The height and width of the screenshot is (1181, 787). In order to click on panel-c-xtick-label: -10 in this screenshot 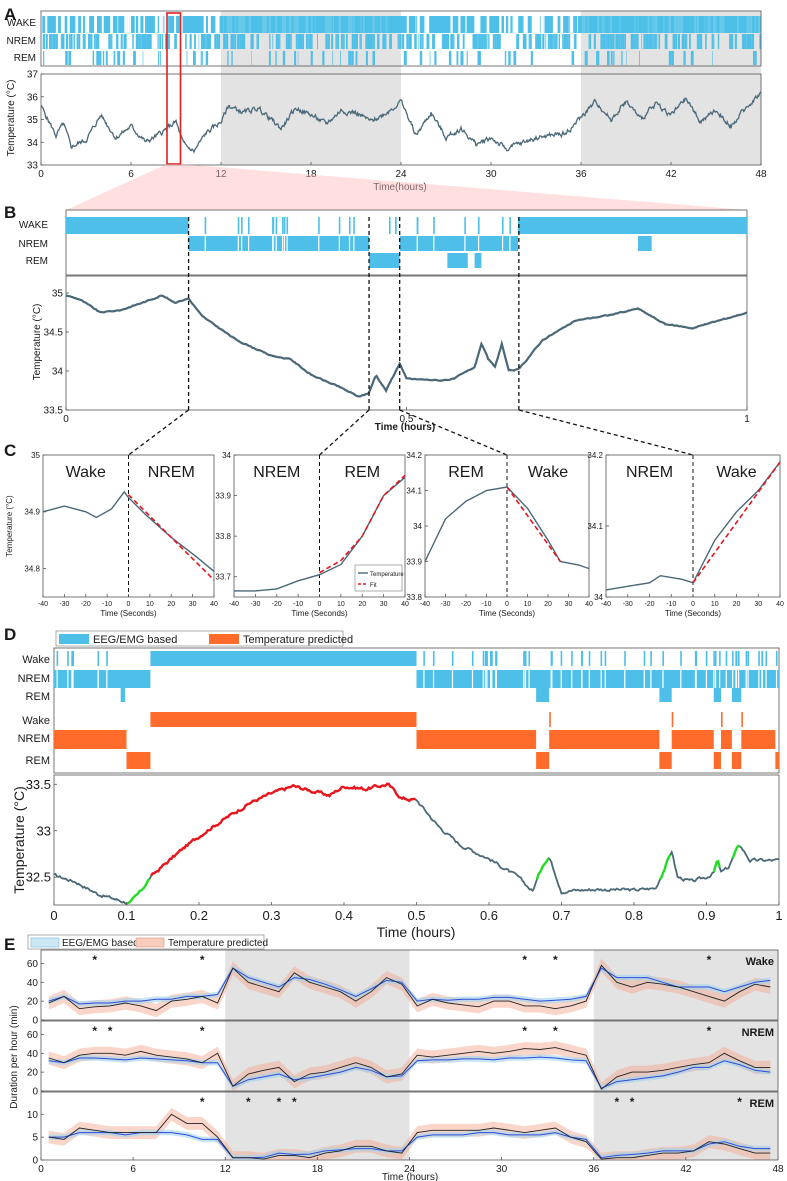, I will do `click(671, 604)`.